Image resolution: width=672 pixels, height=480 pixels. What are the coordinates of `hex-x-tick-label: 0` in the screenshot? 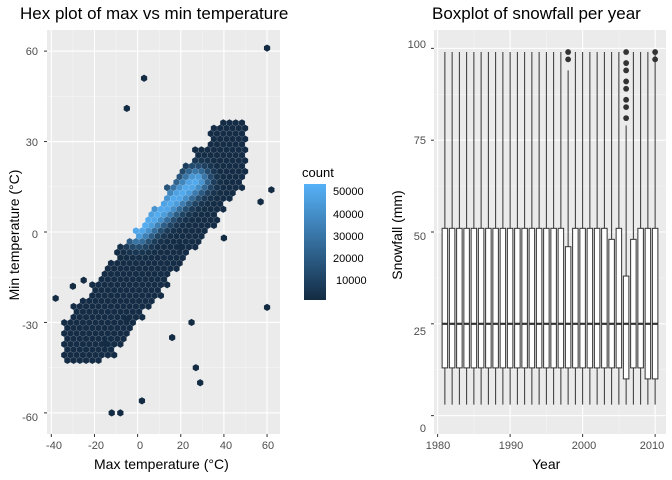 It's located at (140, 446).